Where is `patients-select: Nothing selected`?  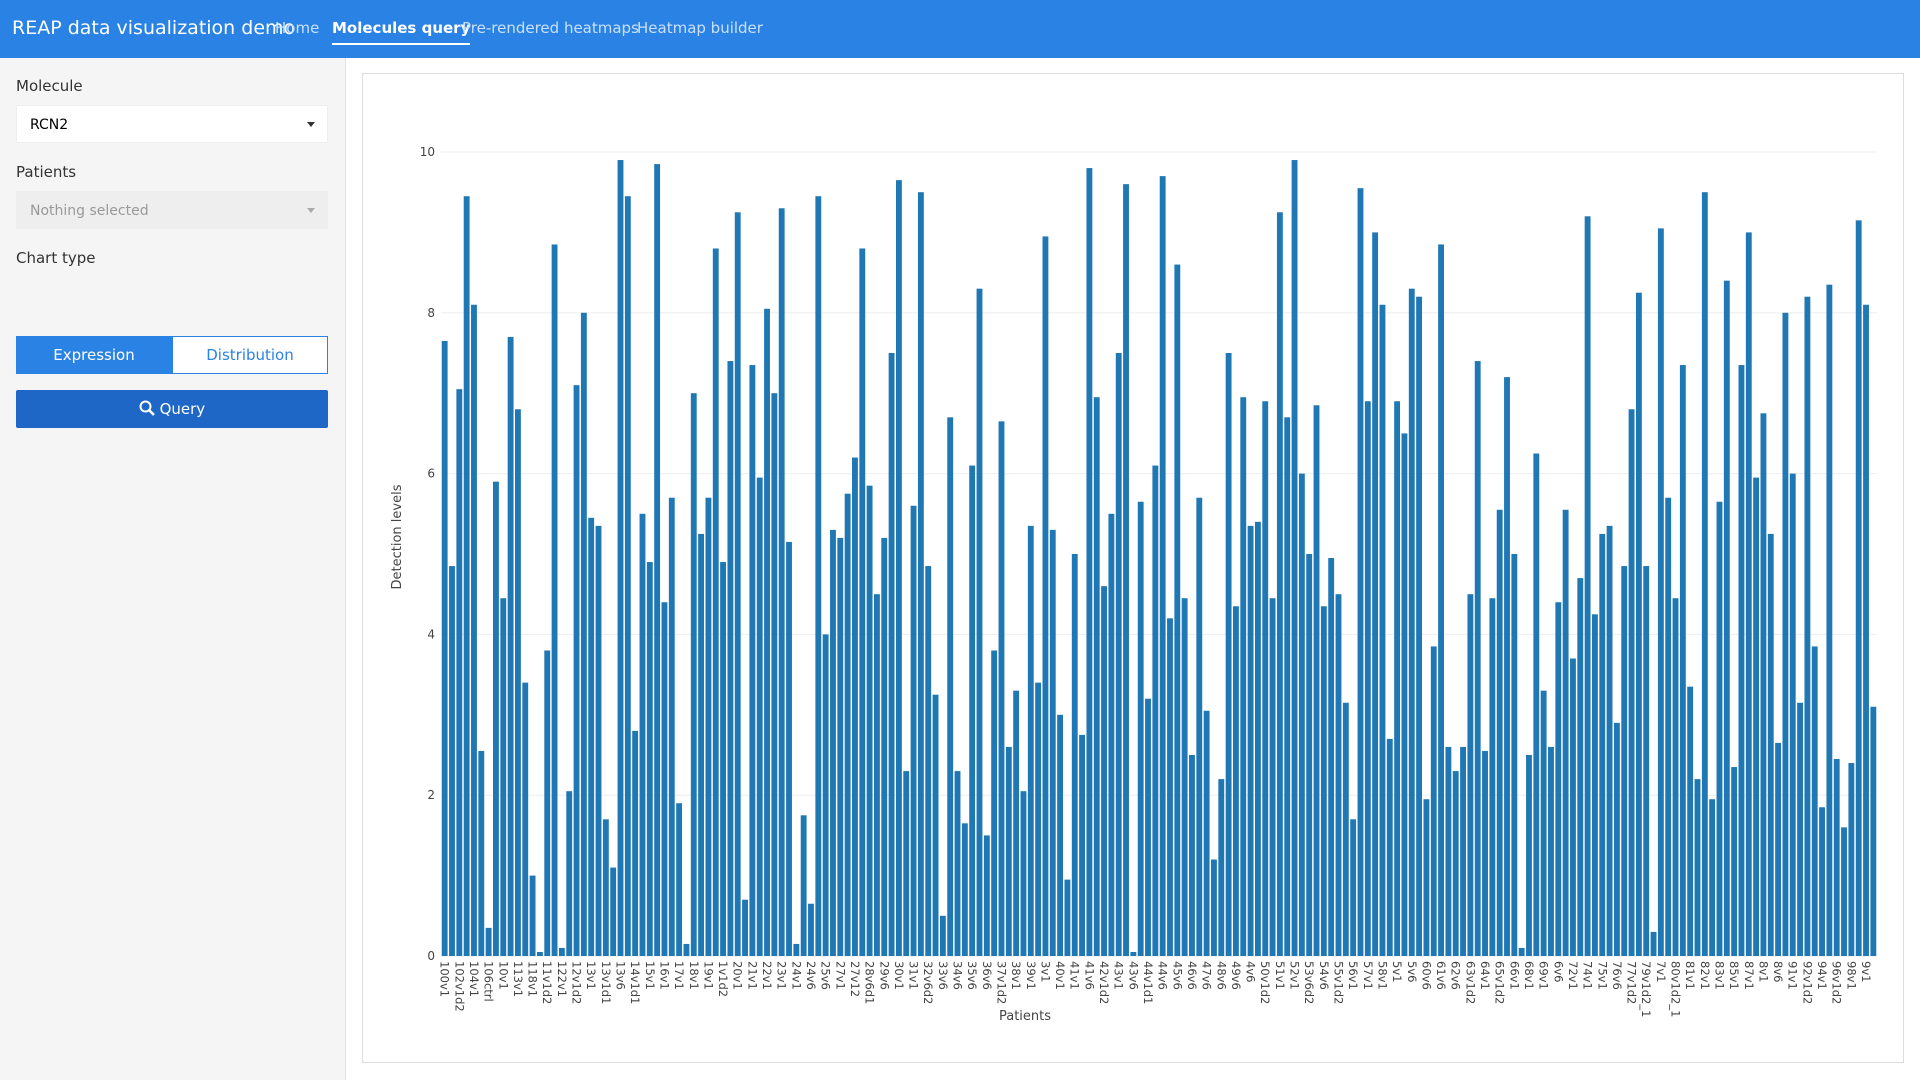
patients-select: Nothing selected is located at coordinates (172, 210).